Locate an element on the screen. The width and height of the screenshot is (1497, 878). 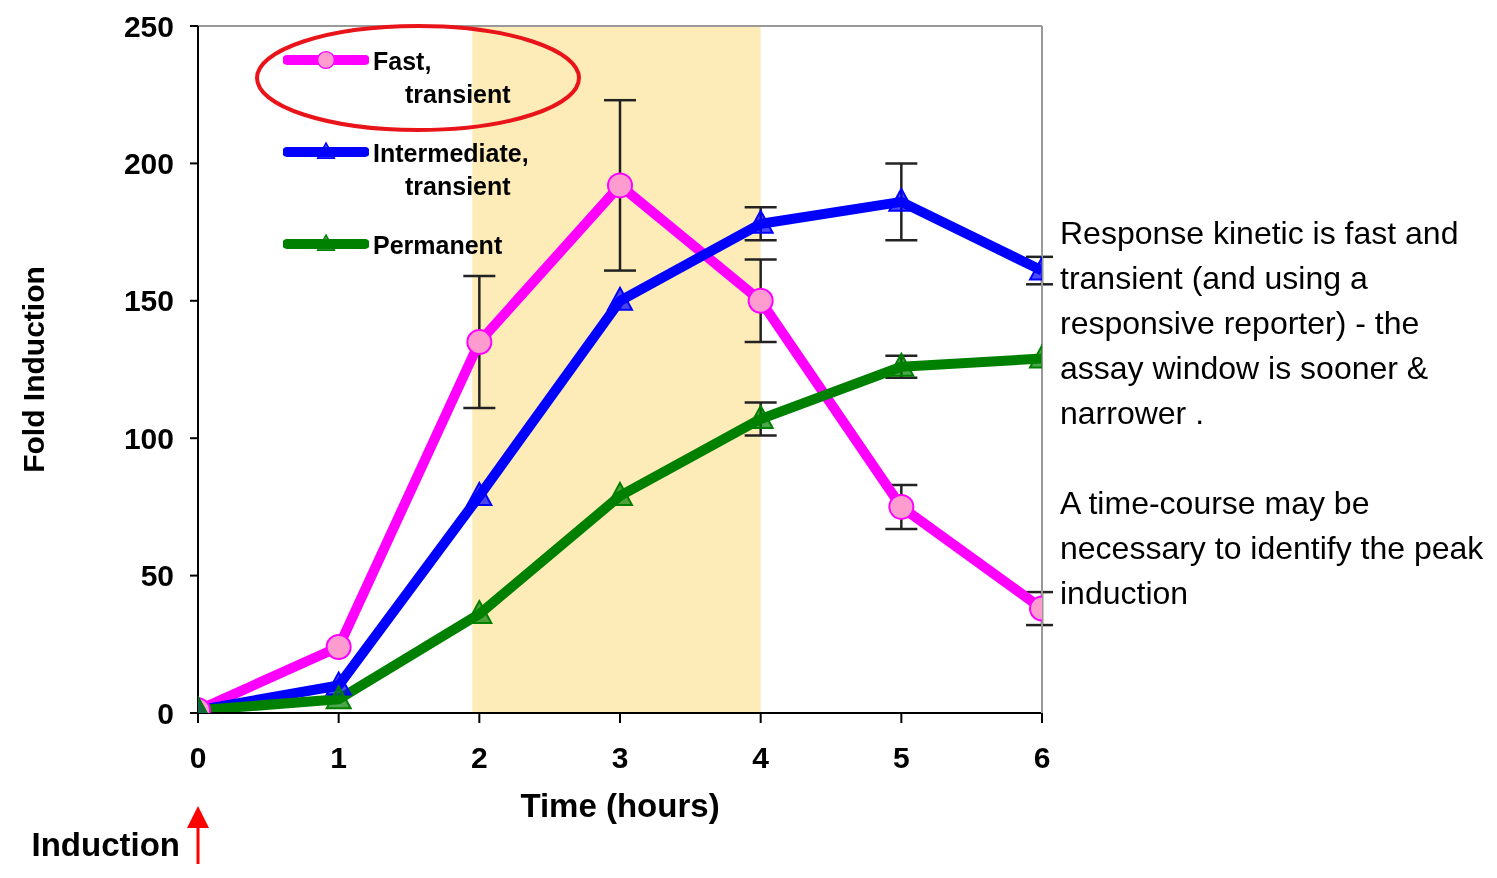
y-tick-label: 150 is located at coordinates (148, 301).